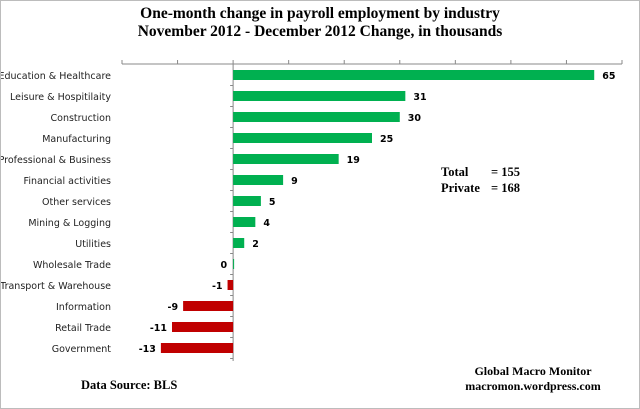 The image size is (640, 409). Describe the element at coordinates (353, 160) in the screenshot. I see `data-label: 19` at that location.